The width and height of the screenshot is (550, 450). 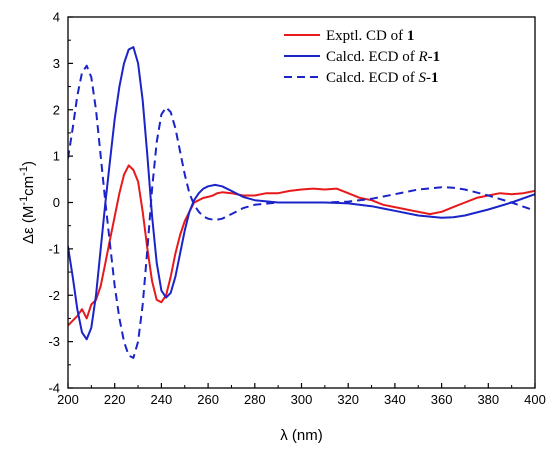 What do you see at coordinates (54, 295) in the screenshot?
I see `y-tick-label: -2` at bounding box center [54, 295].